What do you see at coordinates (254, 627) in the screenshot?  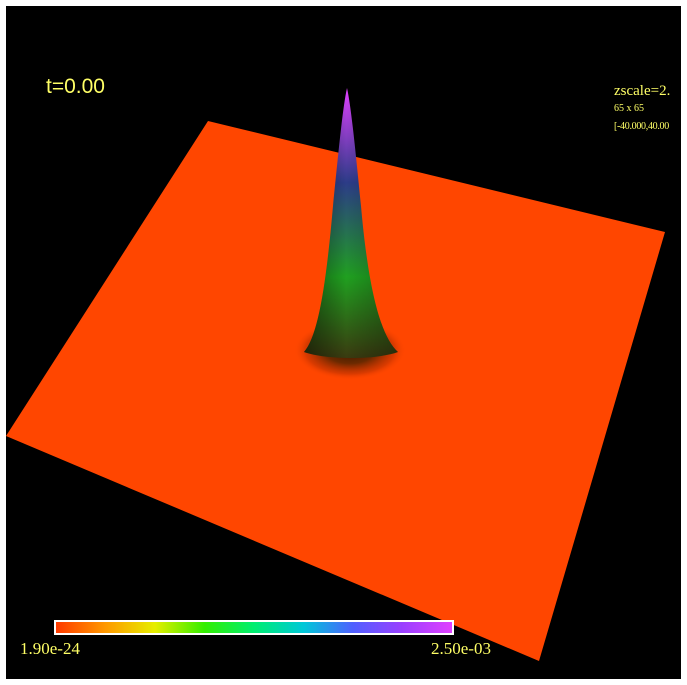 I see `colorbar` at bounding box center [254, 627].